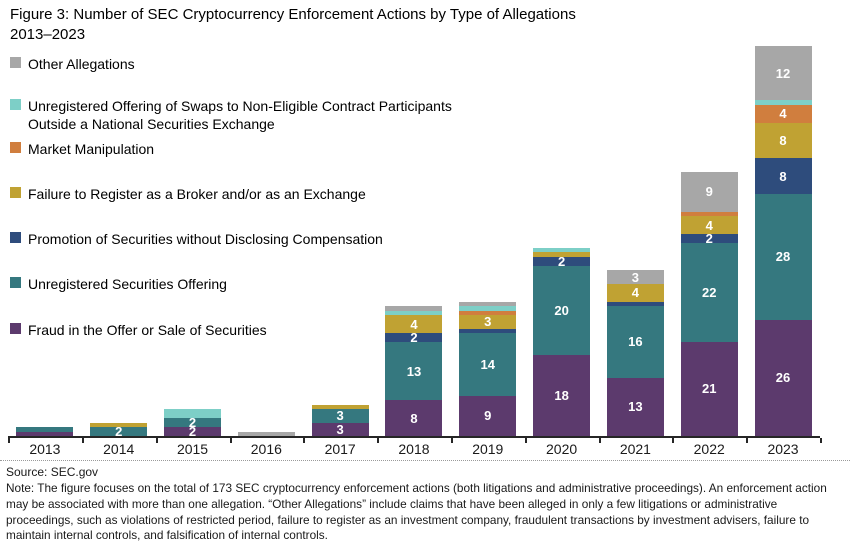 Image resolution: width=850 pixels, height=549 pixels. Describe the element at coordinates (783, 73) in the screenshot. I see `bar-segment: 12` at that location.